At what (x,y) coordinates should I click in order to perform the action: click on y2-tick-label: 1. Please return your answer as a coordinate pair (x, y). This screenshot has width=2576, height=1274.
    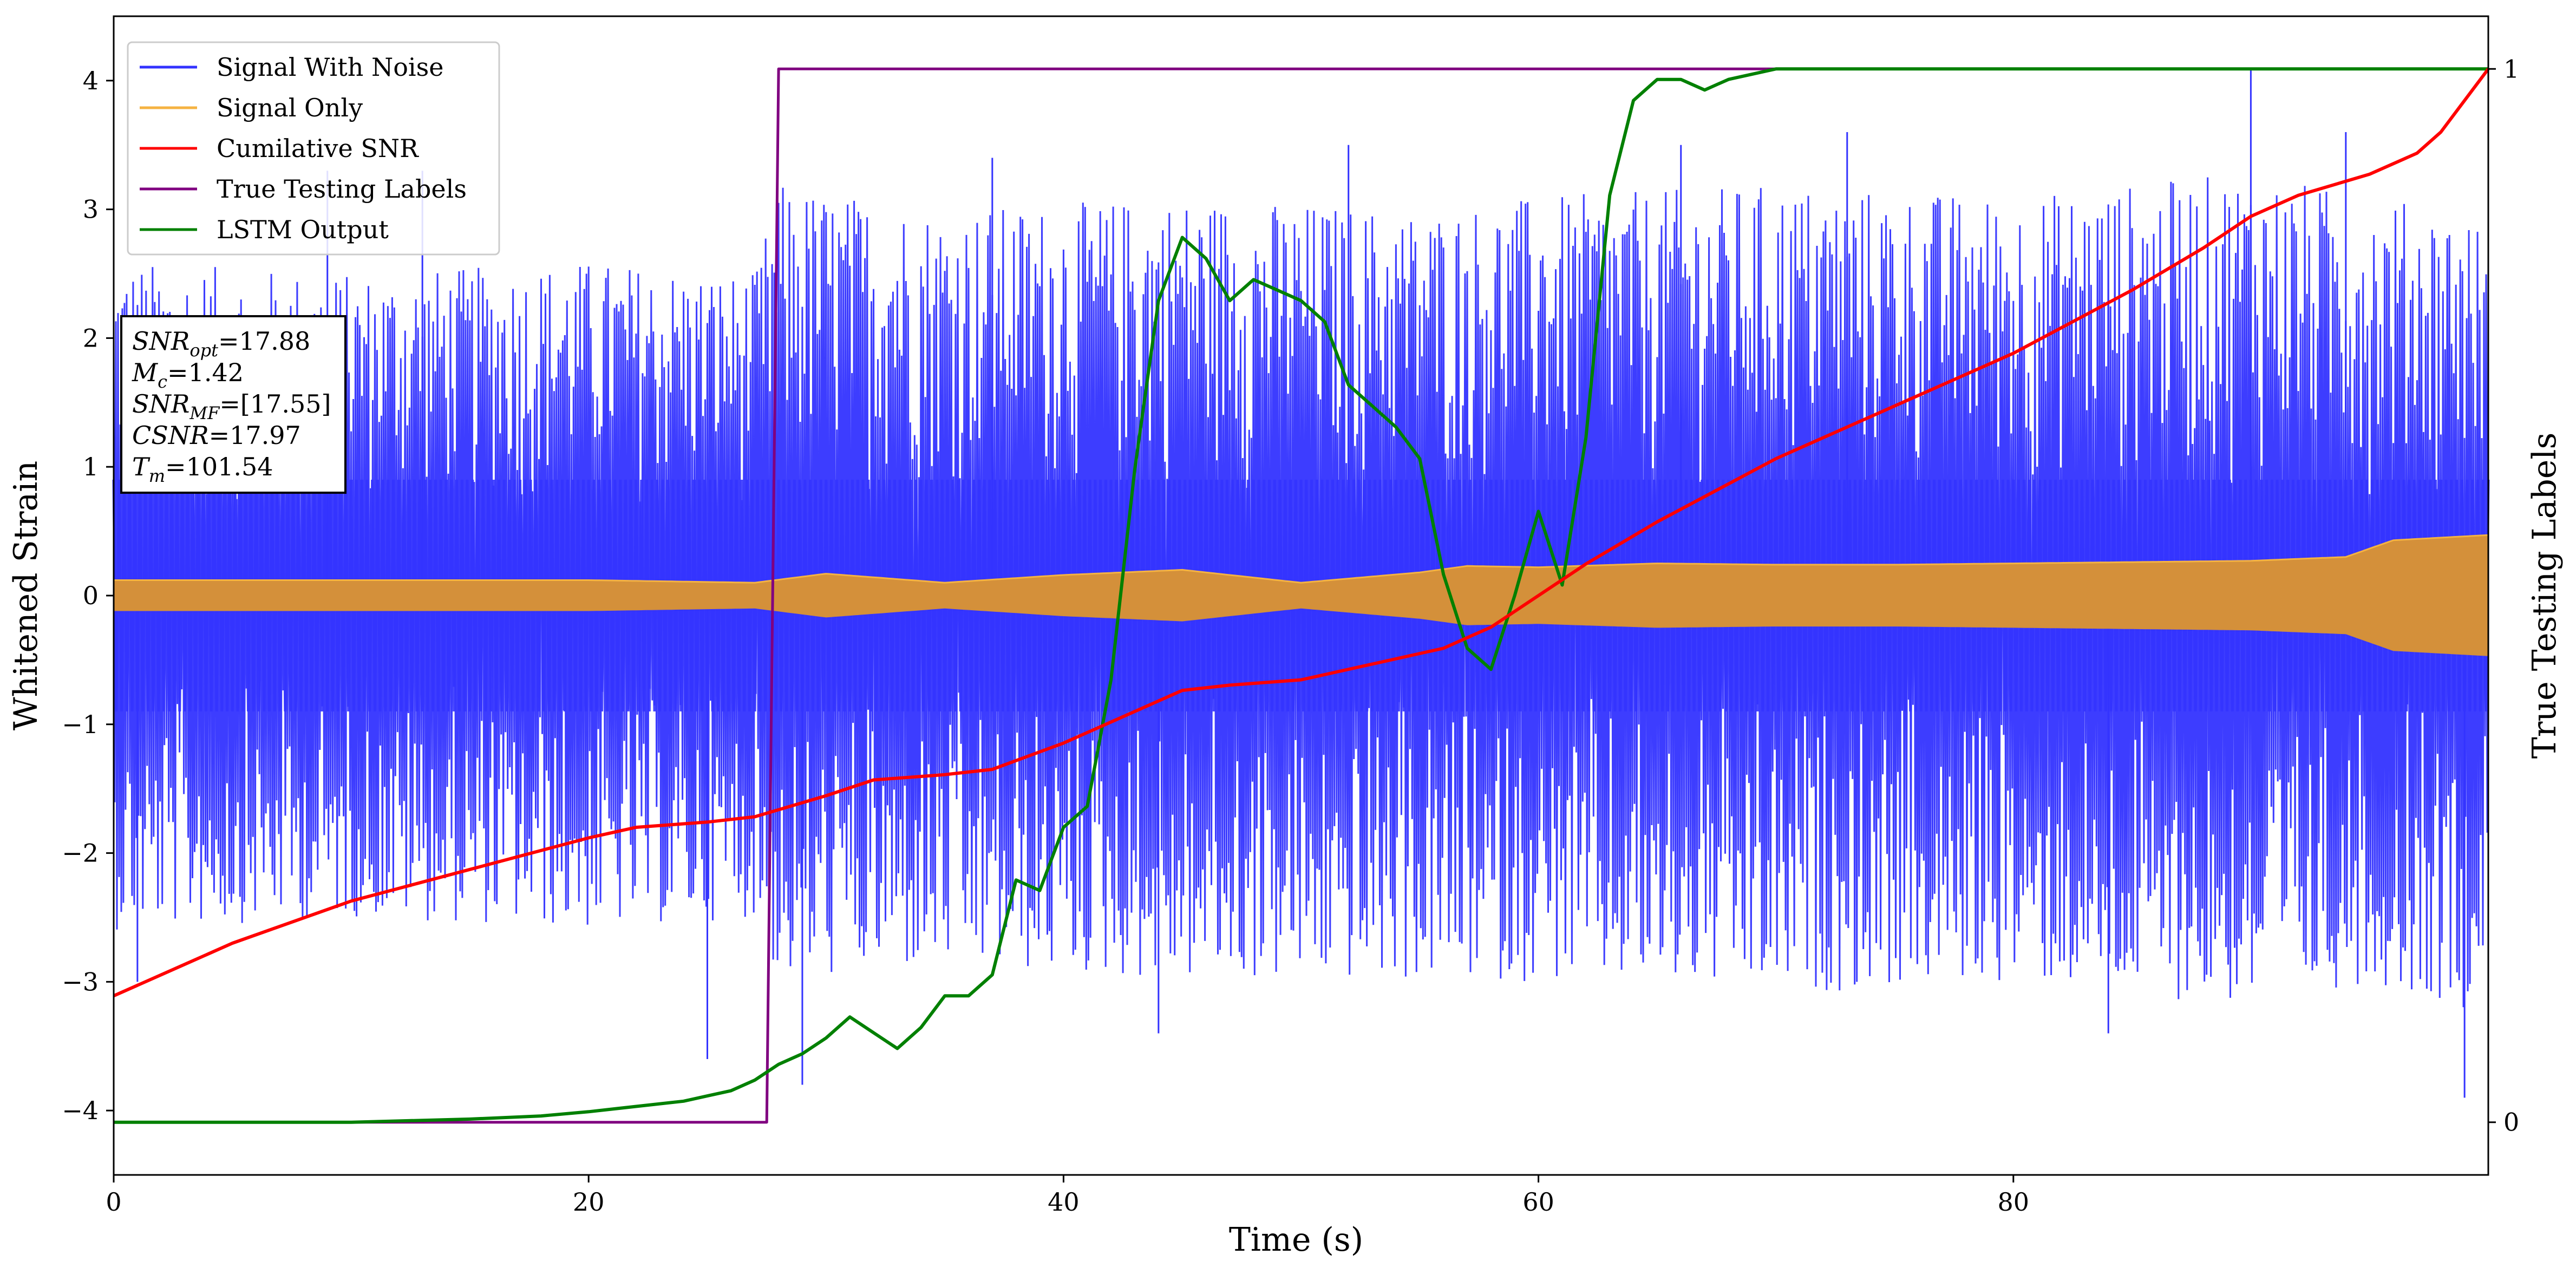
    Looking at the image, I should click on (2511, 68).